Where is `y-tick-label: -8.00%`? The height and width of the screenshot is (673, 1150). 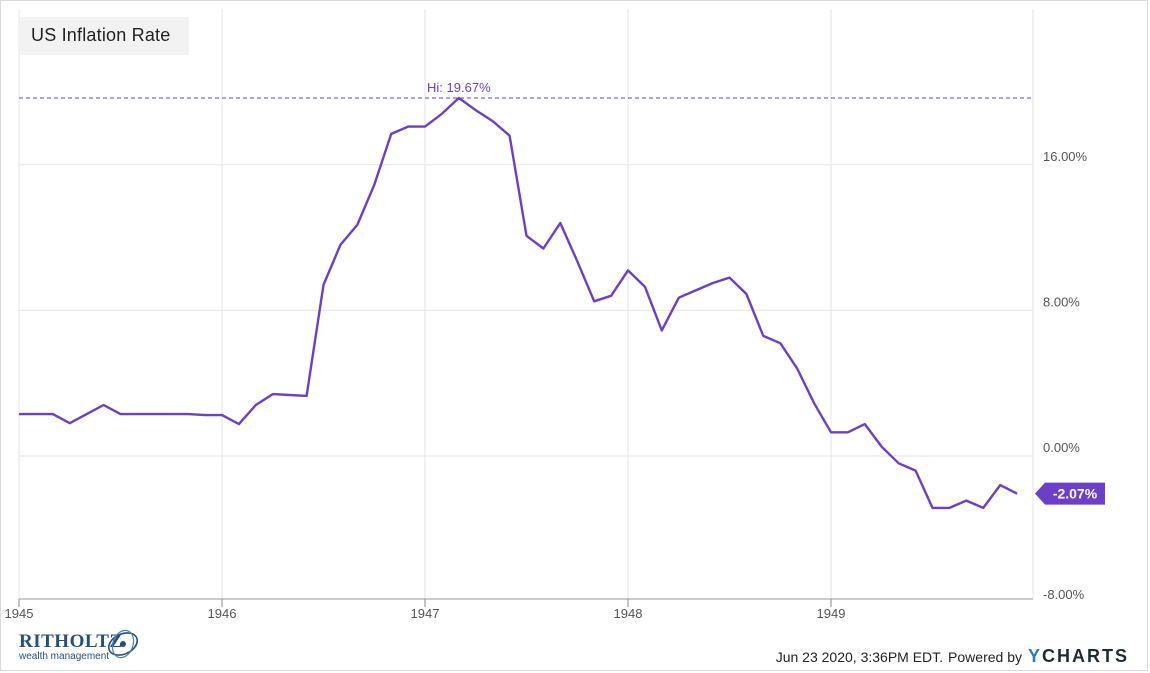
y-tick-label: -8.00% is located at coordinates (1064, 594).